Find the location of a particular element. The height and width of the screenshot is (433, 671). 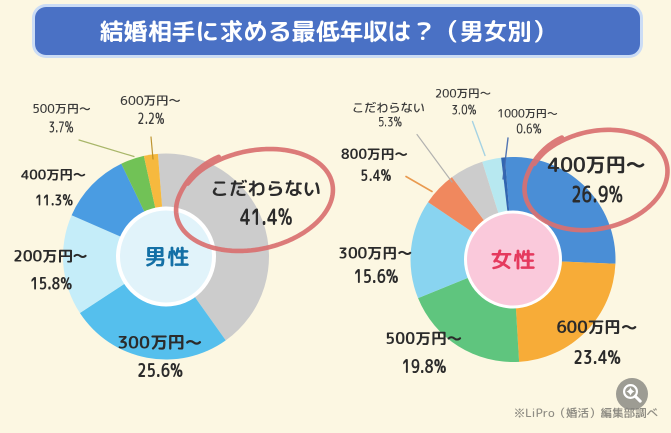

donut-center-label: 男性 is located at coordinates (167, 256).